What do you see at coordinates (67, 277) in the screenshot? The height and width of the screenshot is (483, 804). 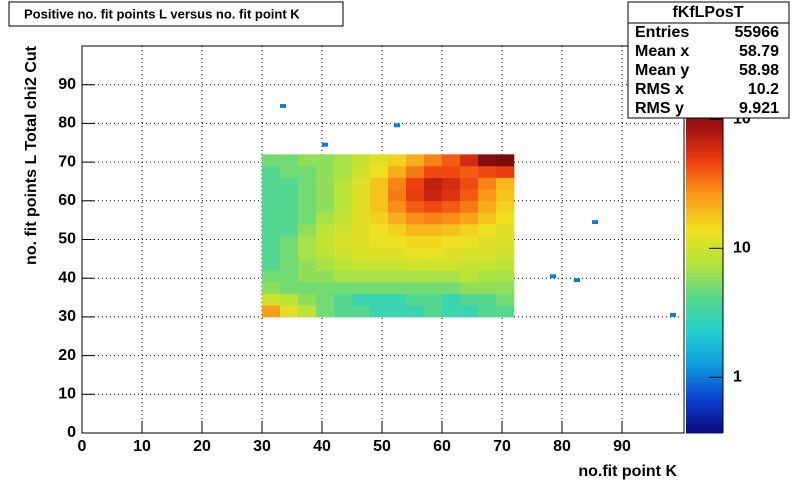 I see `y-tick-label: 40` at bounding box center [67, 277].